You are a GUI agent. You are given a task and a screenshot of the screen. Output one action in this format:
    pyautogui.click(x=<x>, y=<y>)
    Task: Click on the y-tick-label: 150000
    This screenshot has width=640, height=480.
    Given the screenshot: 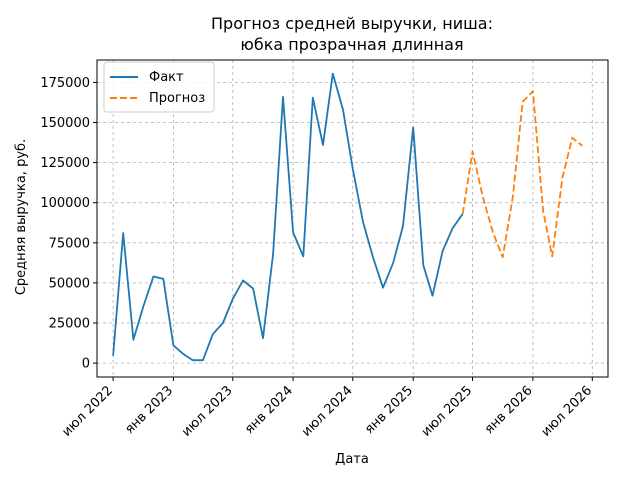 What is the action you would take?
    pyautogui.click(x=65, y=123)
    